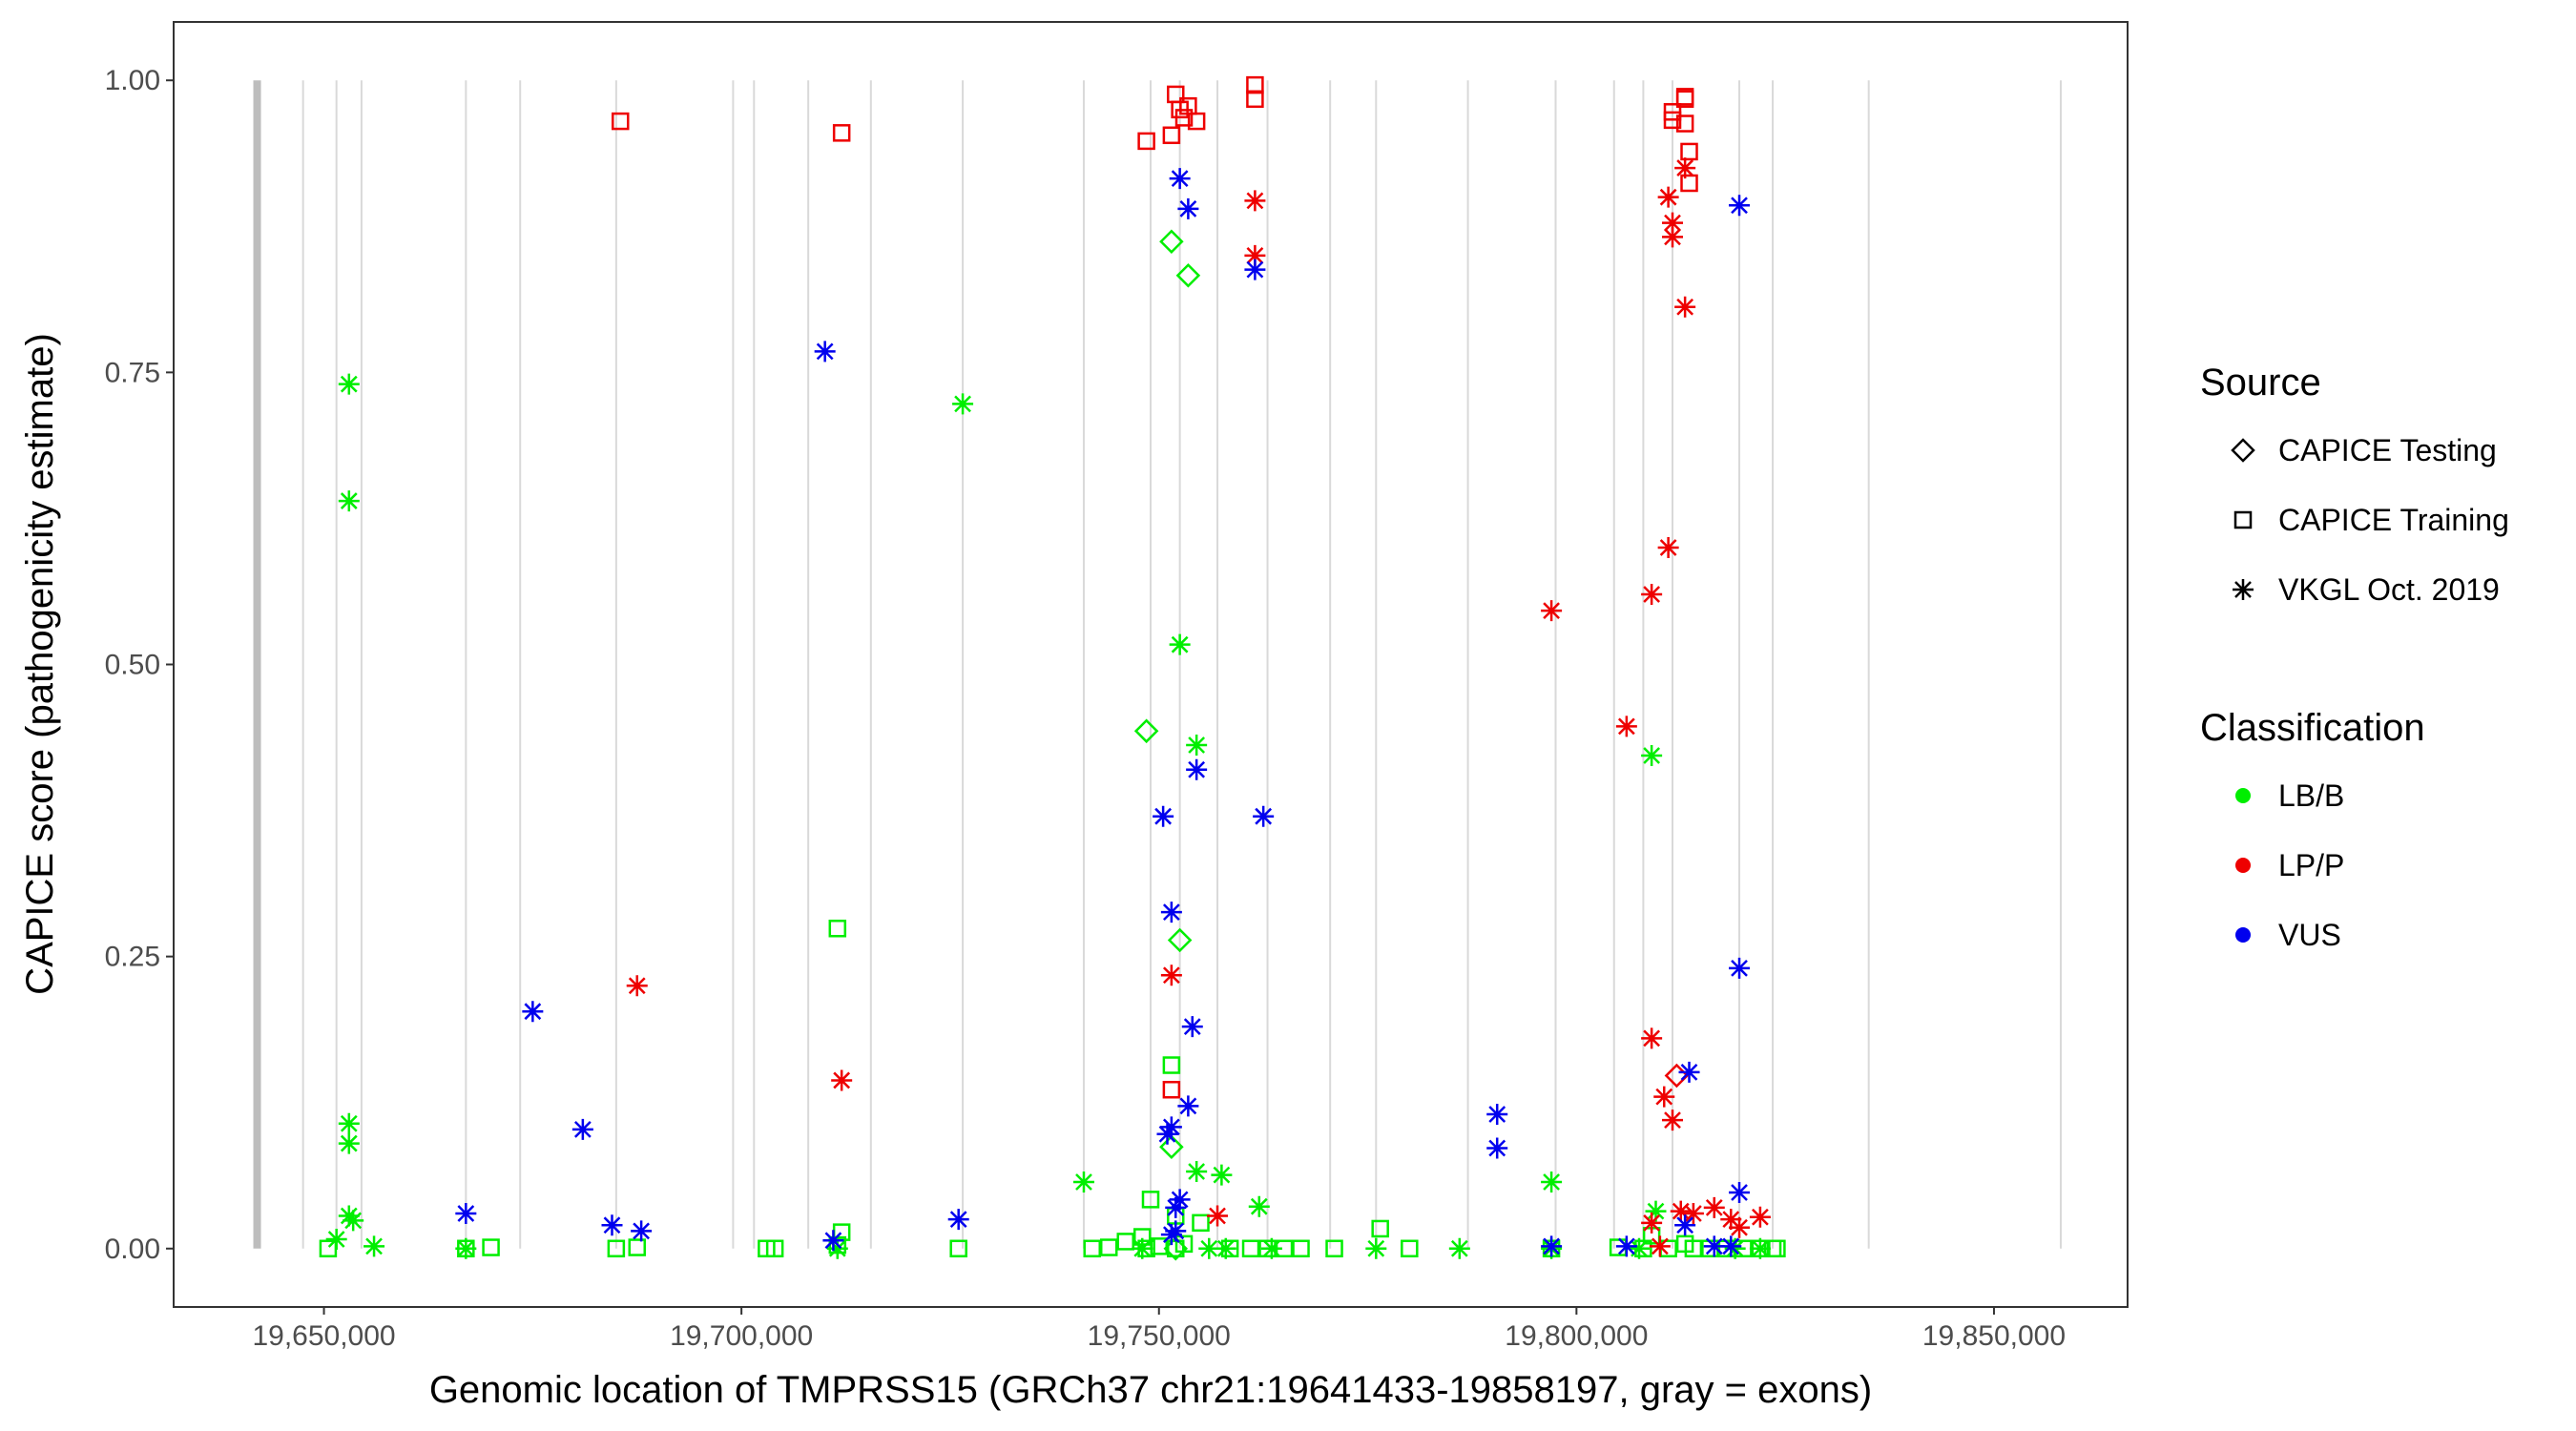  What do you see at coordinates (2312, 728) in the screenshot?
I see `legend-class-title: Classification` at bounding box center [2312, 728].